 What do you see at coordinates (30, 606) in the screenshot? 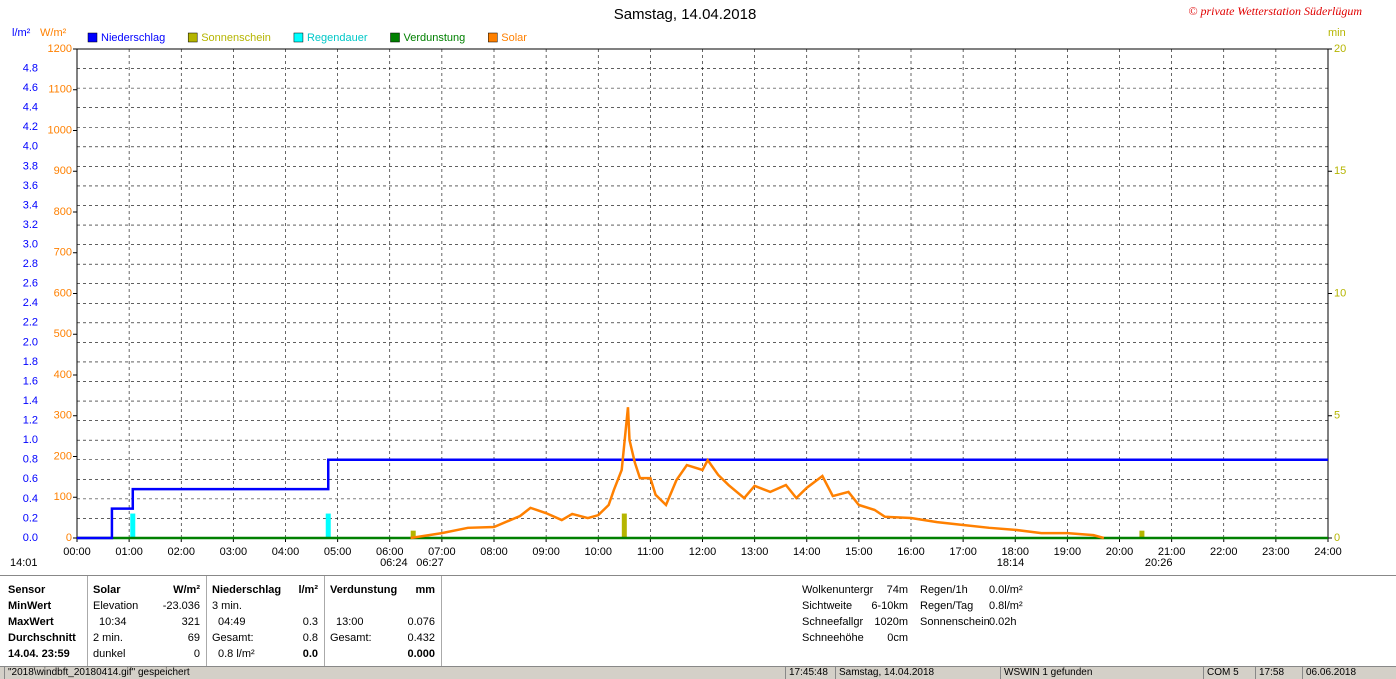
I see `sensor-label: MinWert` at bounding box center [30, 606].